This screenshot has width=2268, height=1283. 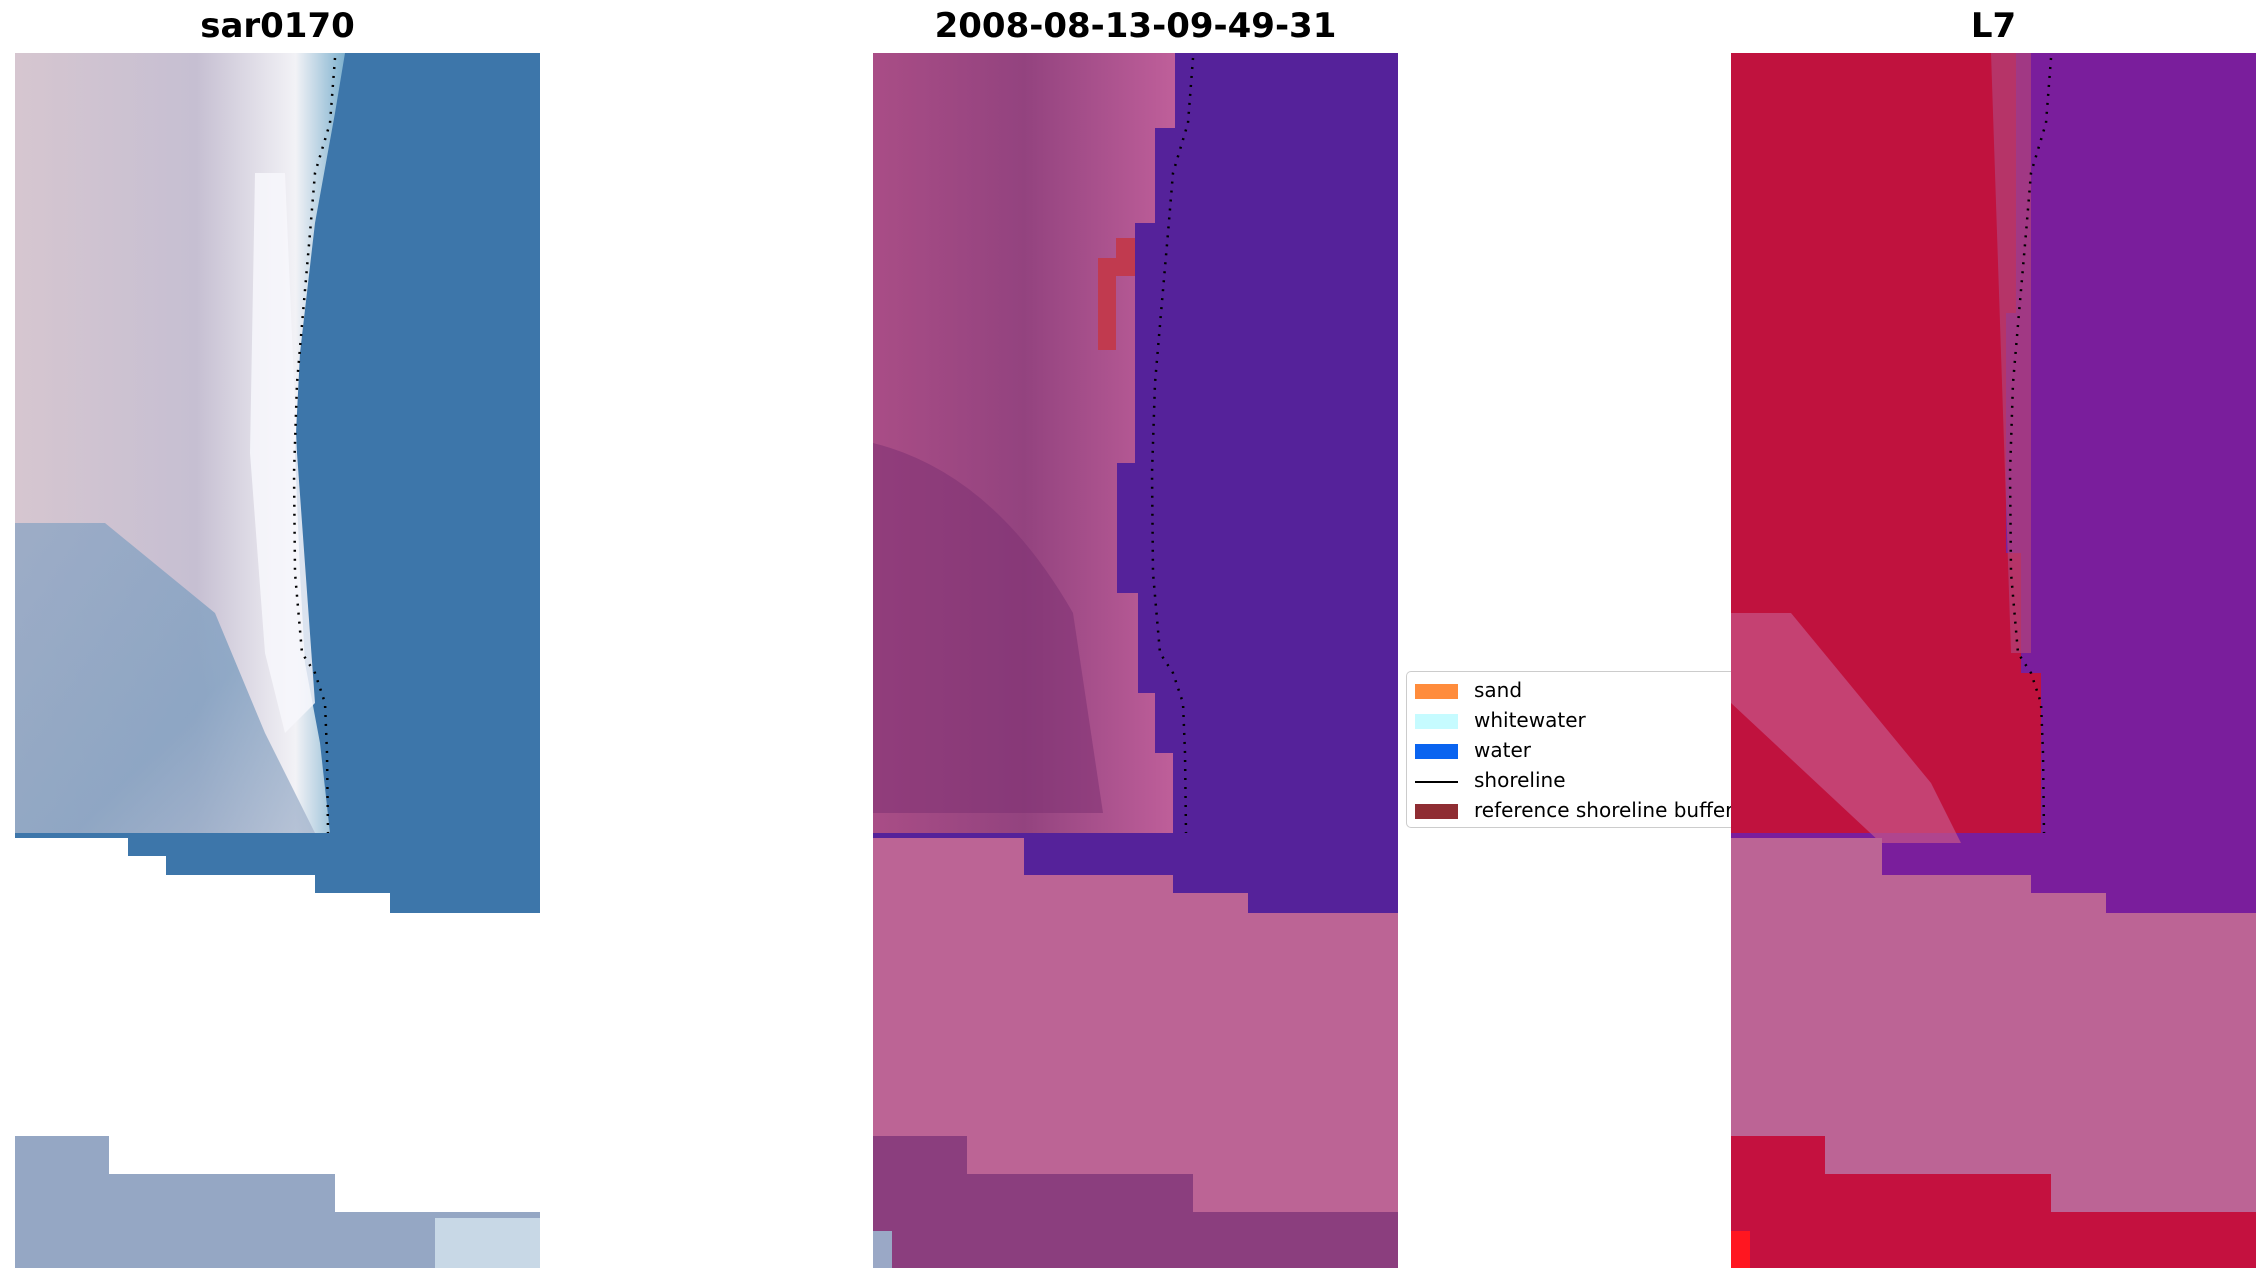 What do you see at coordinates (1135, 1025) in the screenshot?
I see `class-nodata-area` at bounding box center [1135, 1025].